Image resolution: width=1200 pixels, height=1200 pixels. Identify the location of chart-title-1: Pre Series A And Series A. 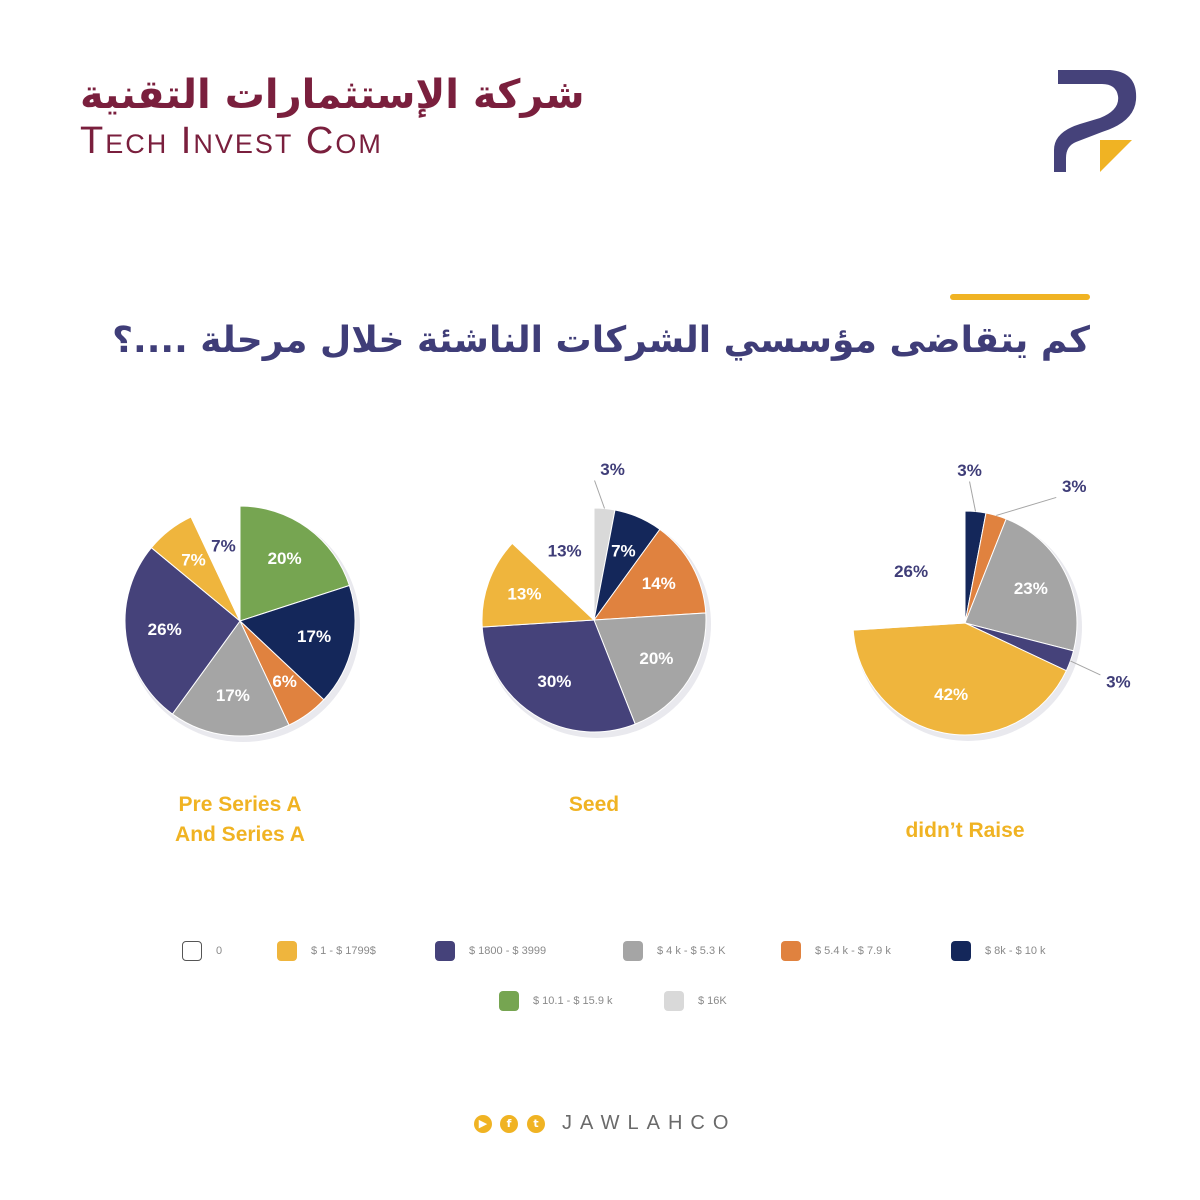
(240, 820).